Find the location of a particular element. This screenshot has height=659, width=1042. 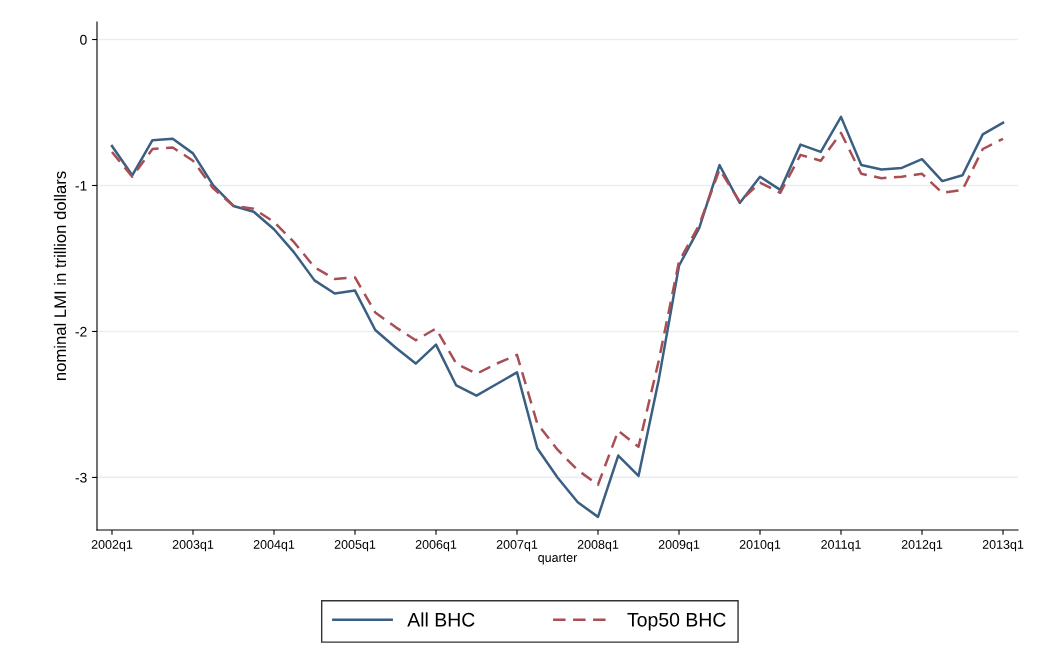

x-tick-label: 2010q1 is located at coordinates (760, 546).